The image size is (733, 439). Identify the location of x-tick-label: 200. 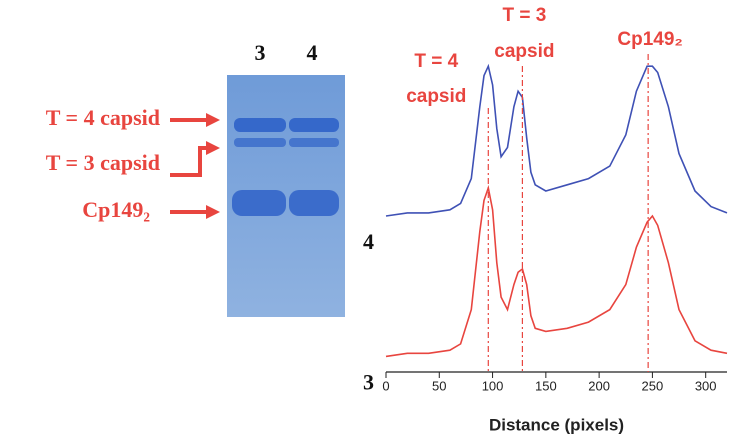
(599, 385).